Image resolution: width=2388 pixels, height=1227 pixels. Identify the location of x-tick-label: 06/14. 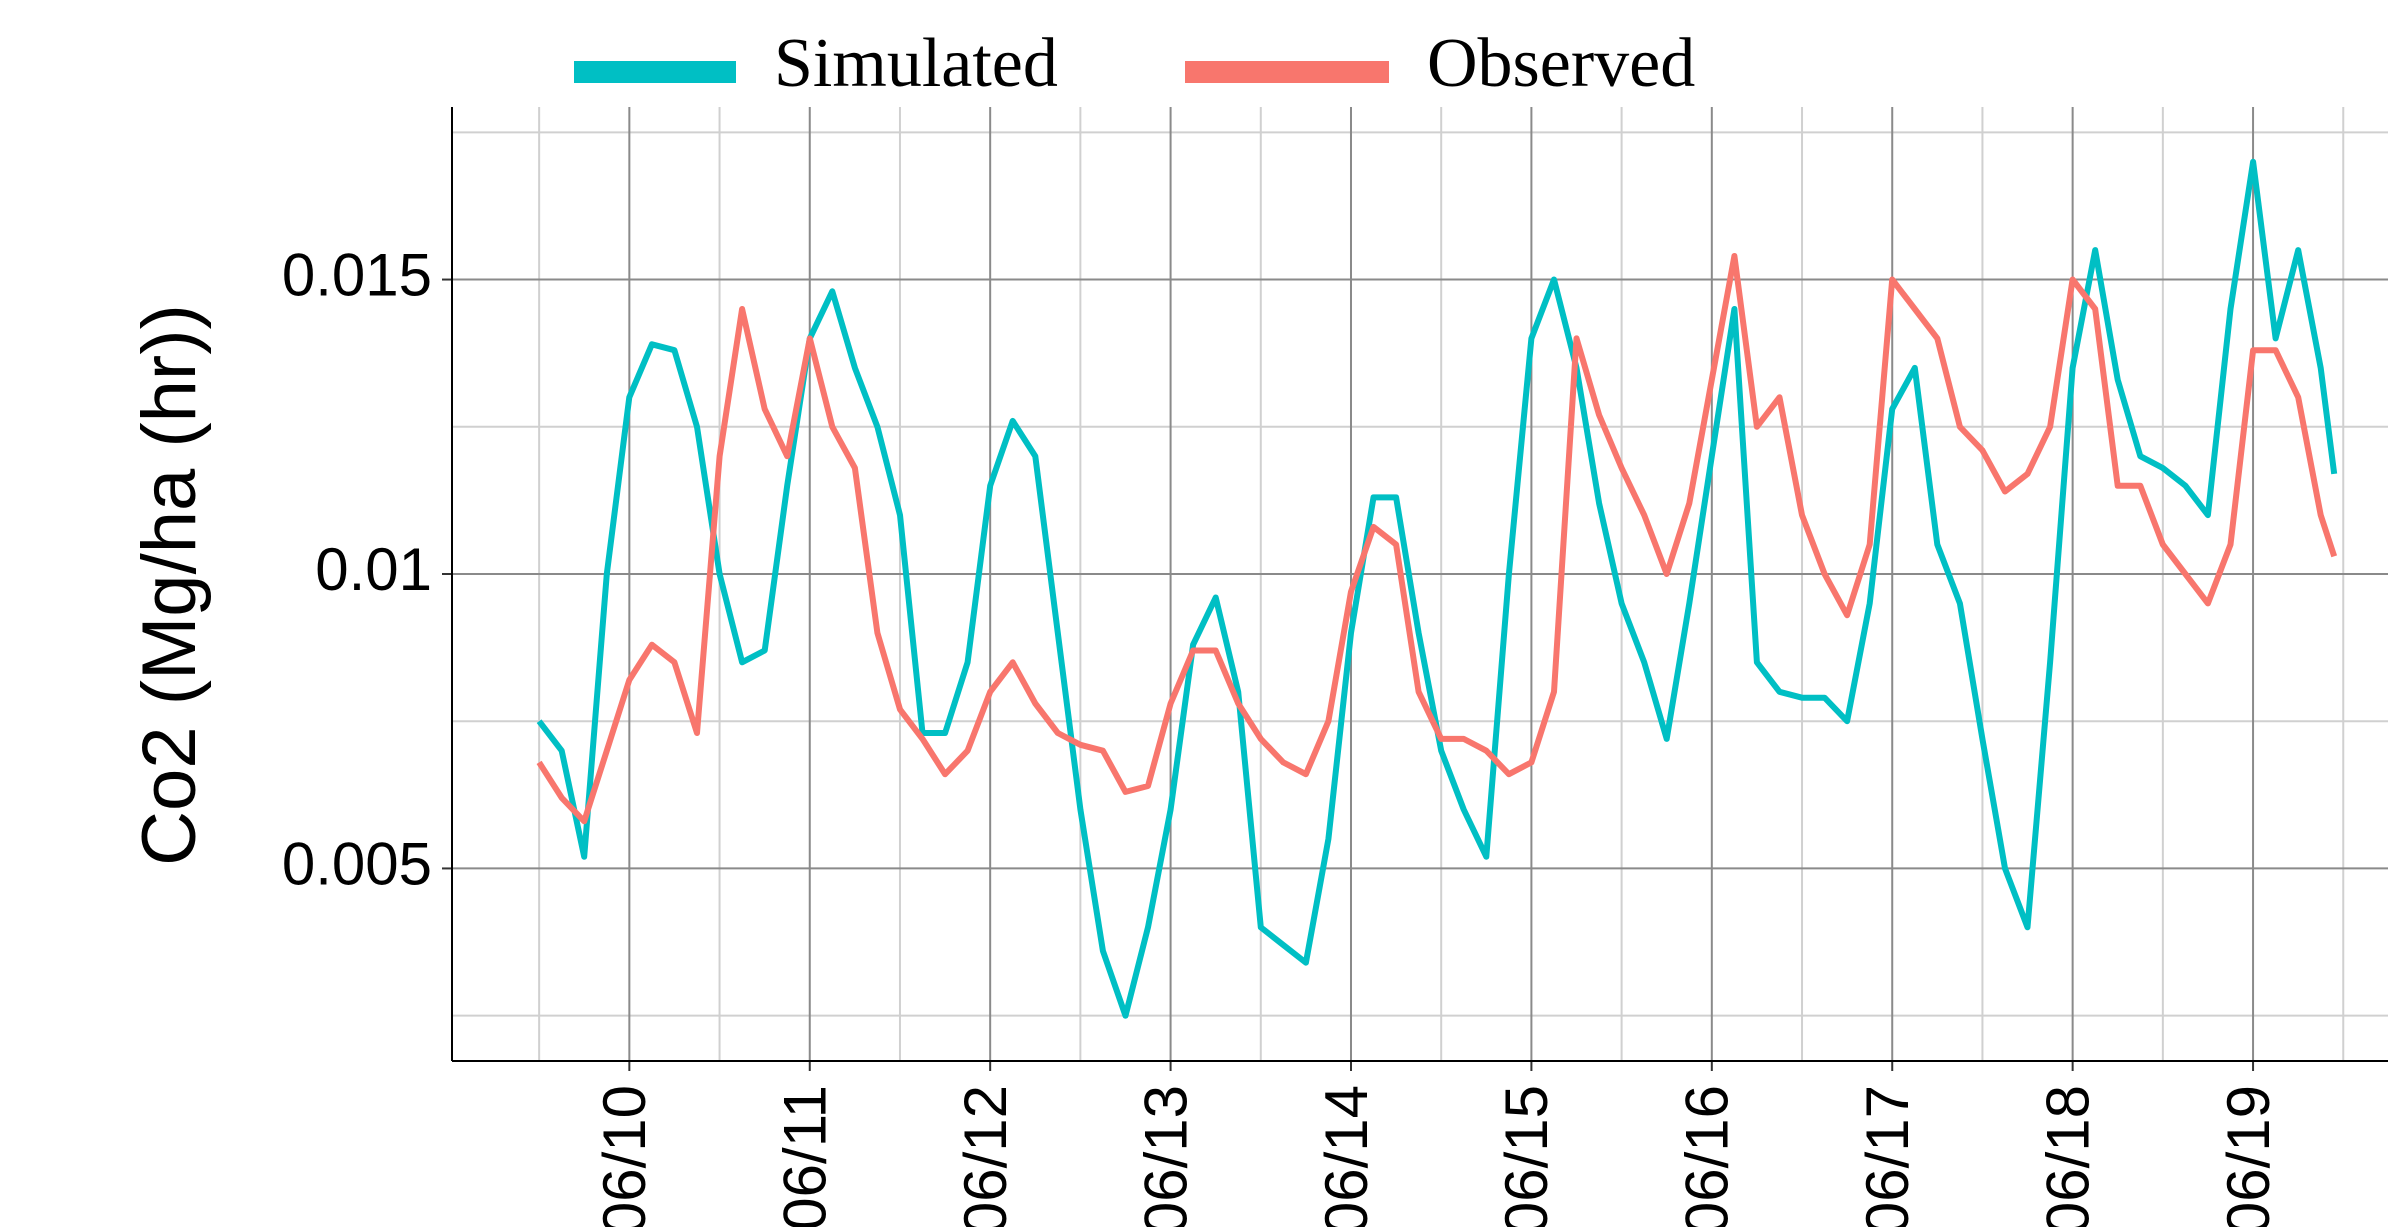
(1346, 1156).